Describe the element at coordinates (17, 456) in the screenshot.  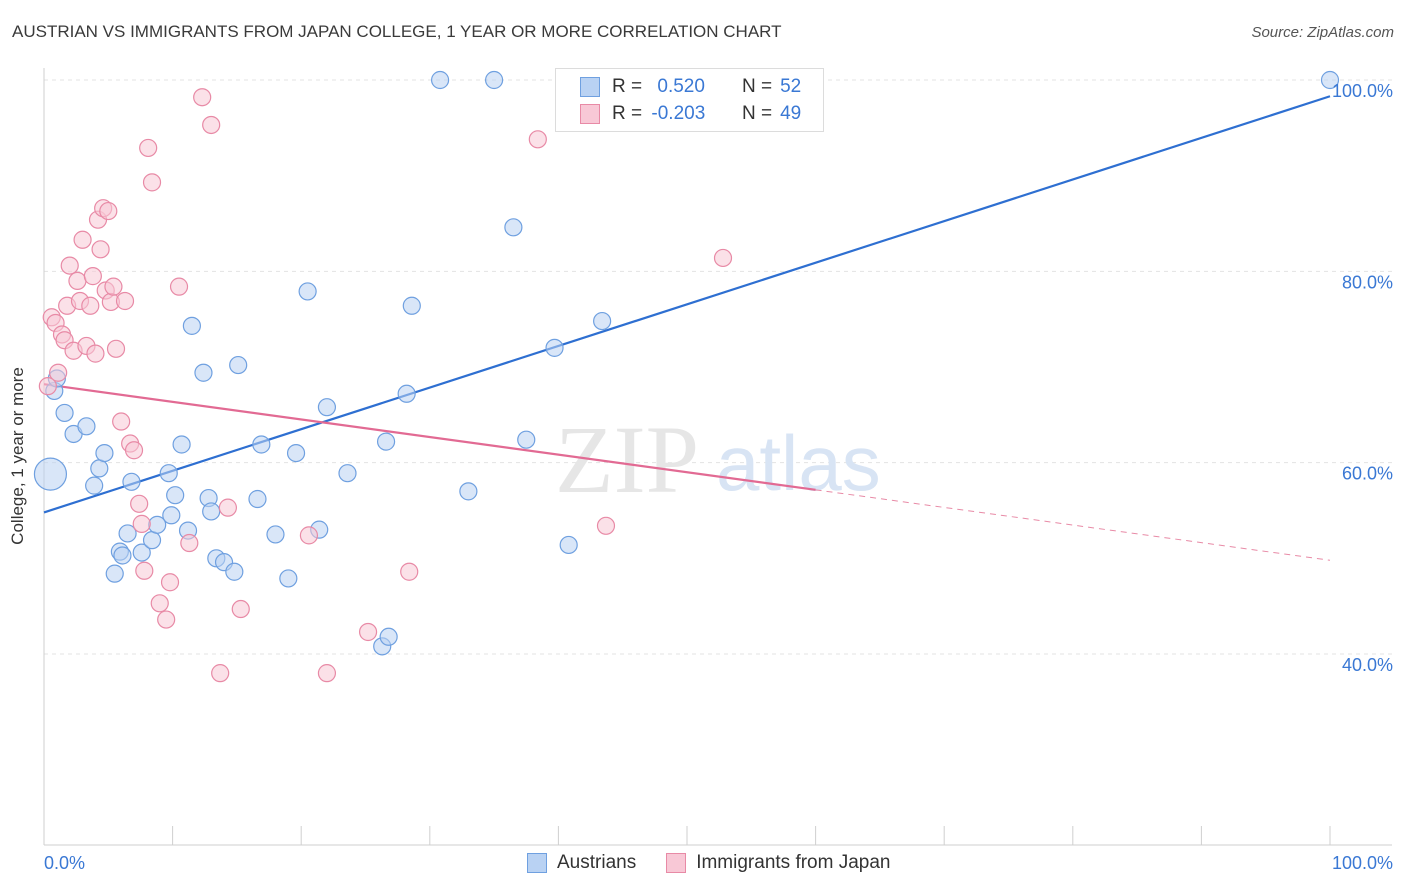
I see `y-axis-label: College, 1 year or more` at that location.